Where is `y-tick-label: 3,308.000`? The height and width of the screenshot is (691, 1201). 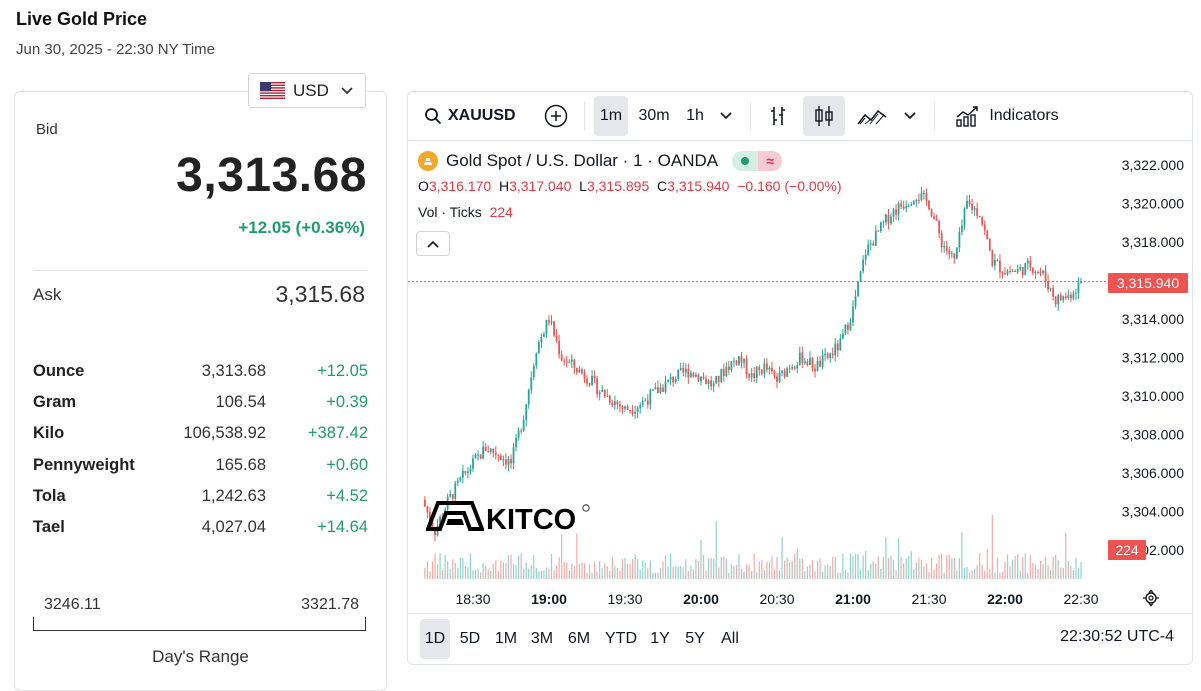
y-tick-label: 3,308.000 is located at coordinates (1153, 435).